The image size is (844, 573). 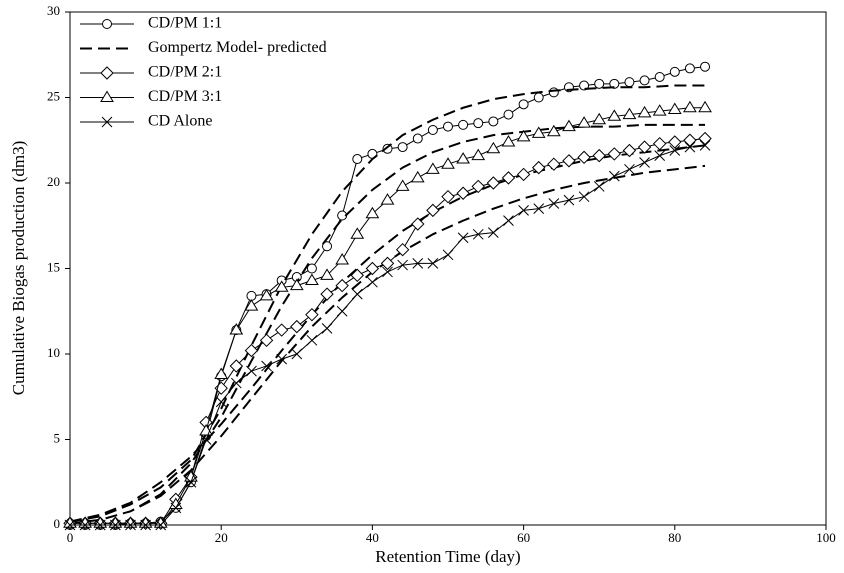 I want to click on legend-label: CD/PM 3:1, so click(x=185, y=96).